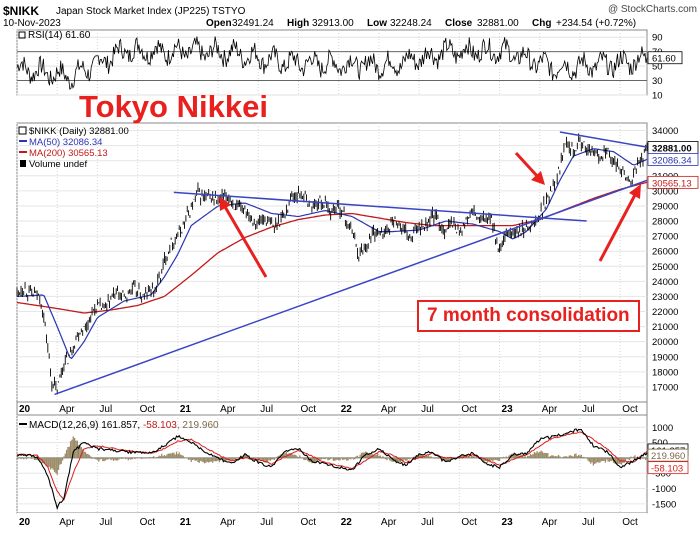 The image size is (700, 535). What do you see at coordinates (665, 237) in the screenshot?
I see `price-tick-label: 27000` at bounding box center [665, 237].